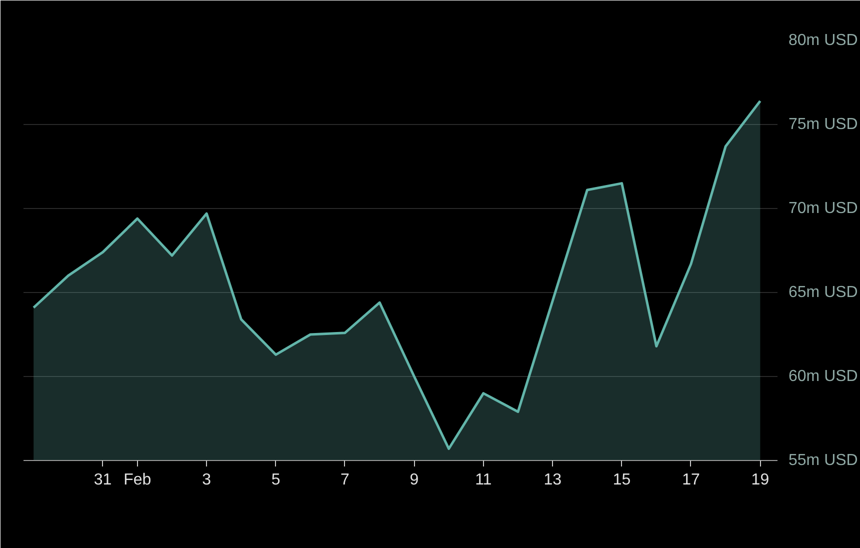 The height and width of the screenshot is (548, 860). I want to click on x-tick-label: Feb, so click(138, 480).